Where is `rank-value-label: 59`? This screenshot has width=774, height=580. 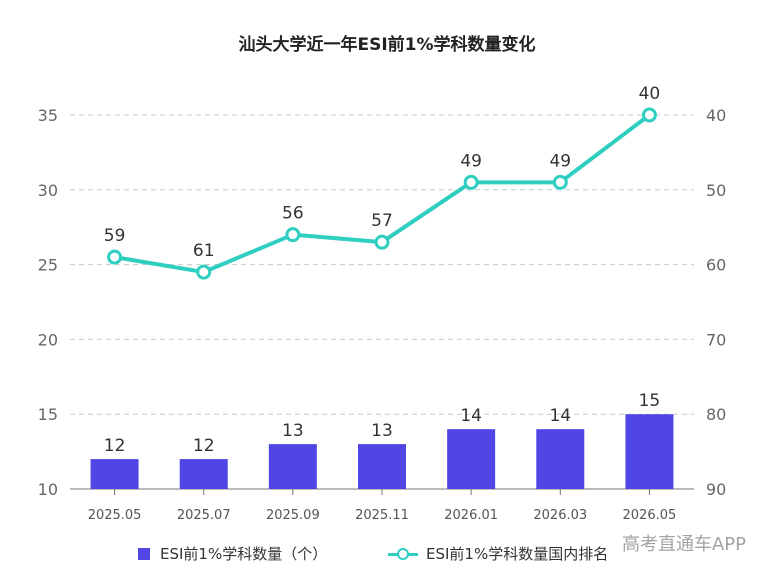
rank-value-label: 59 is located at coordinates (115, 236).